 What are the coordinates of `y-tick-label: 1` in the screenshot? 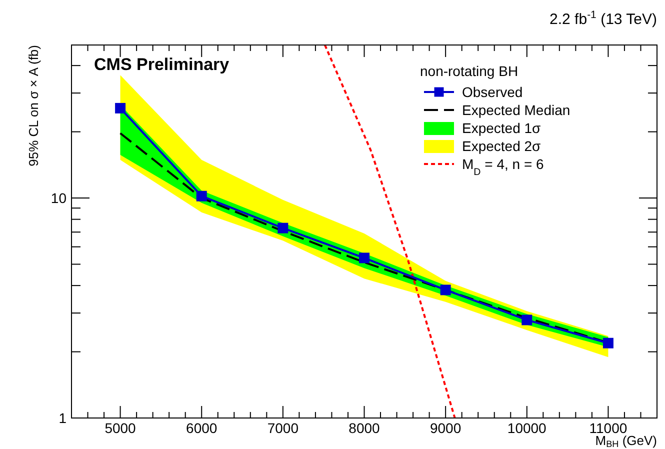 It's located at (62, 418).